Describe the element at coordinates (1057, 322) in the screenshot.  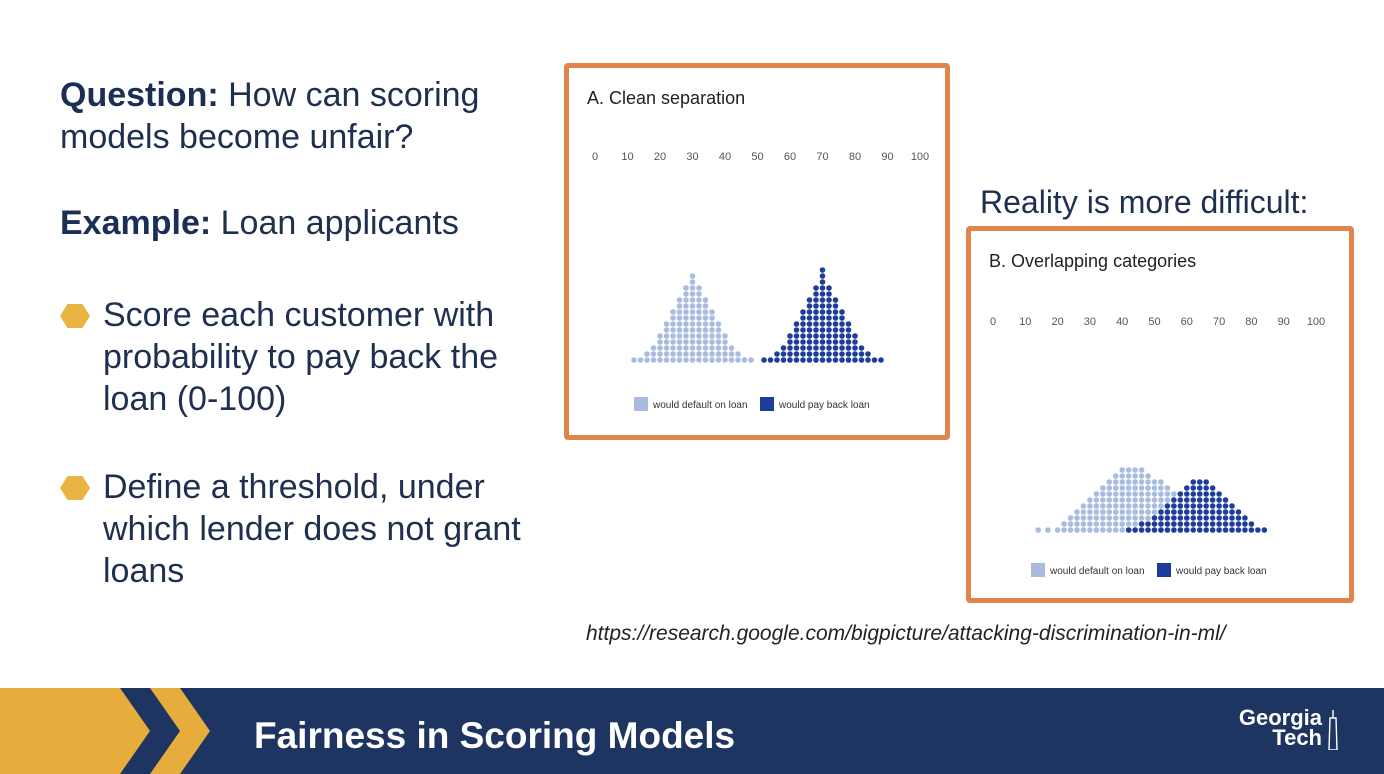
I see `x-tick-label: 20` at that location.